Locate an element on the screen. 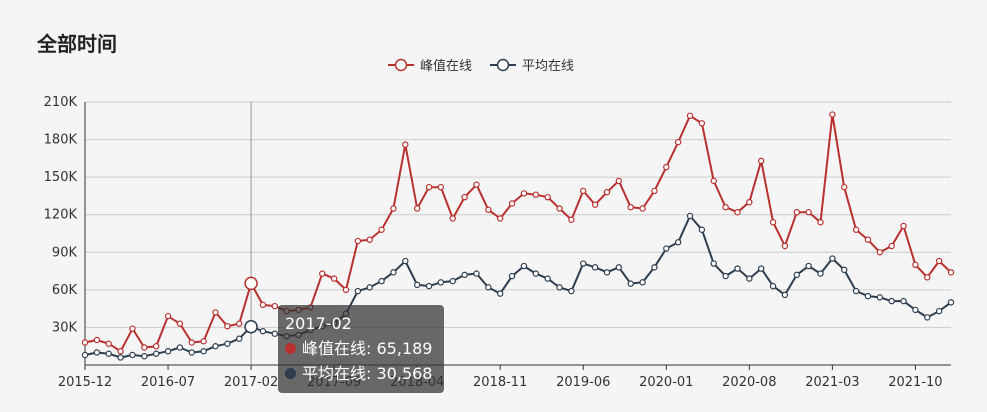  x-tick-label-1: 2016-07 is located at coordinates (168, 382).